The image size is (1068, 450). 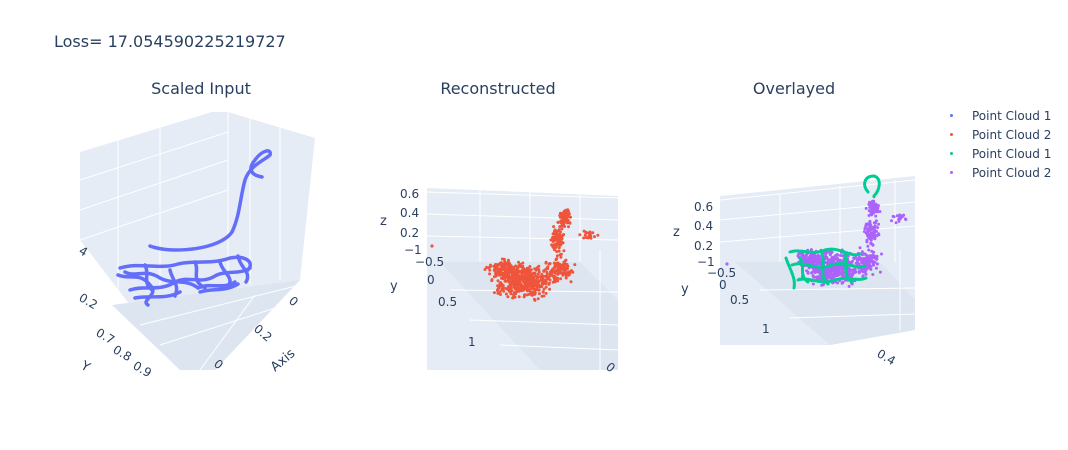 What do you see at coordinates (997, 153) in the screenshot?
I see `legend-item: Point Cloud 1` at bounding box center [997, 153].